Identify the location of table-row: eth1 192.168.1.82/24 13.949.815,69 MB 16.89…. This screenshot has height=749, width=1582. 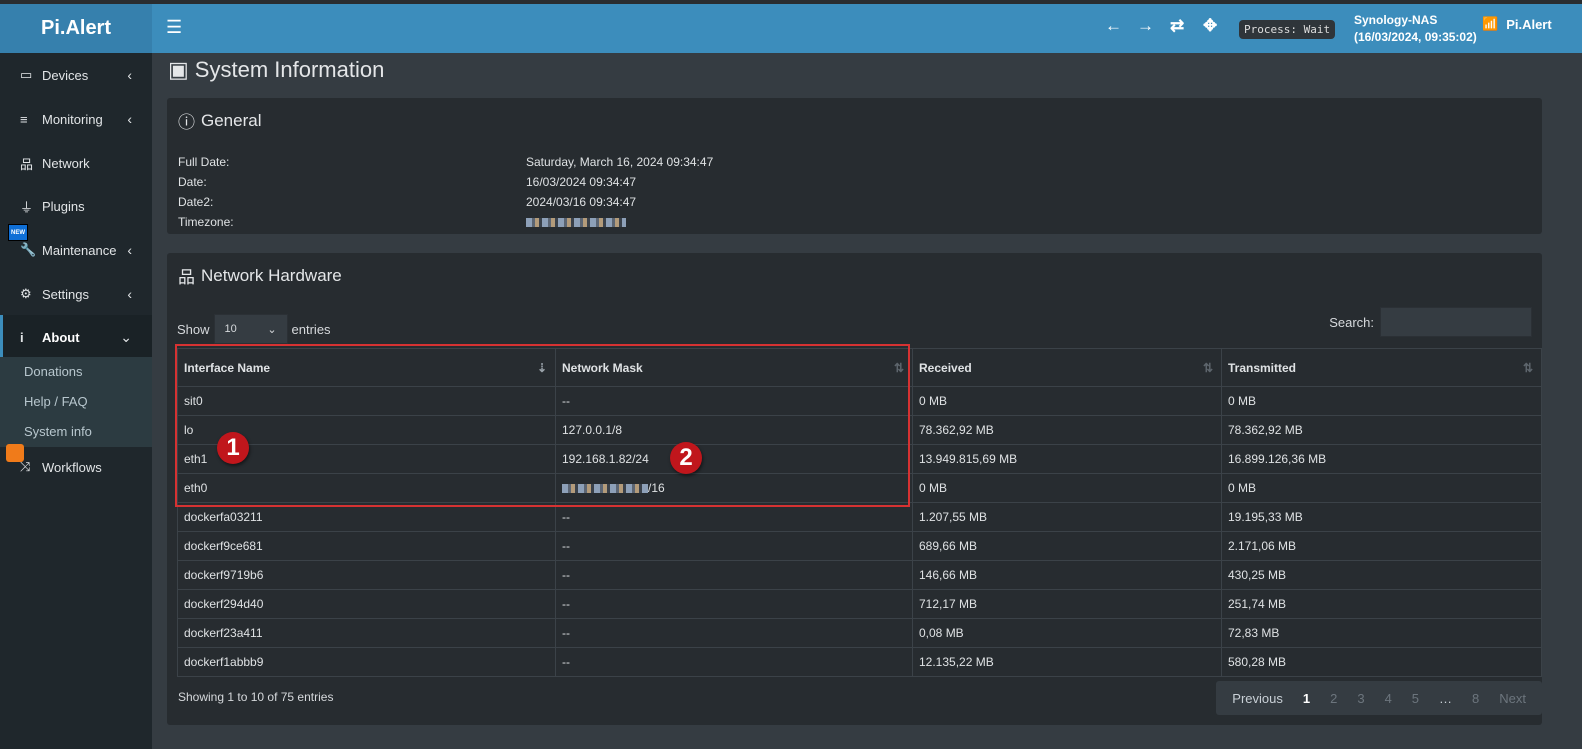
(859, 459).